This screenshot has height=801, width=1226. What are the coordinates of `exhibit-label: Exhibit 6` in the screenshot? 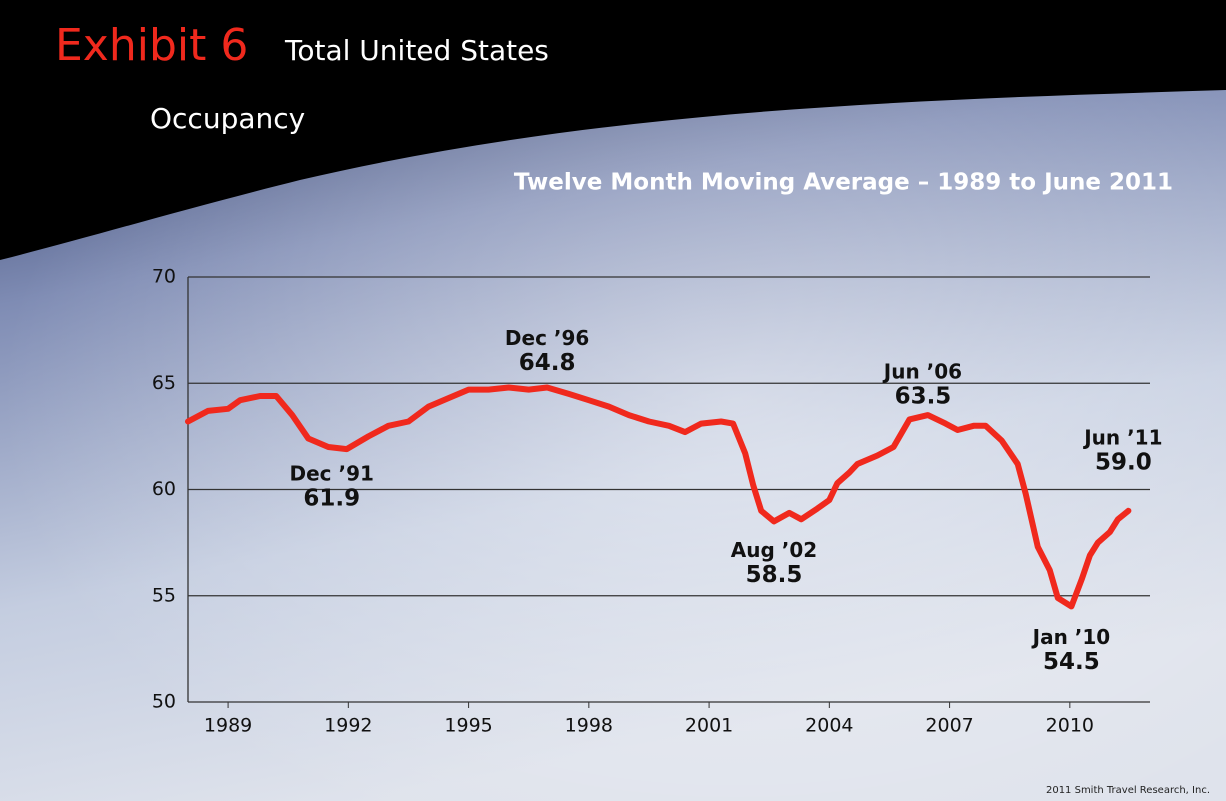 It's located at (151, 45).